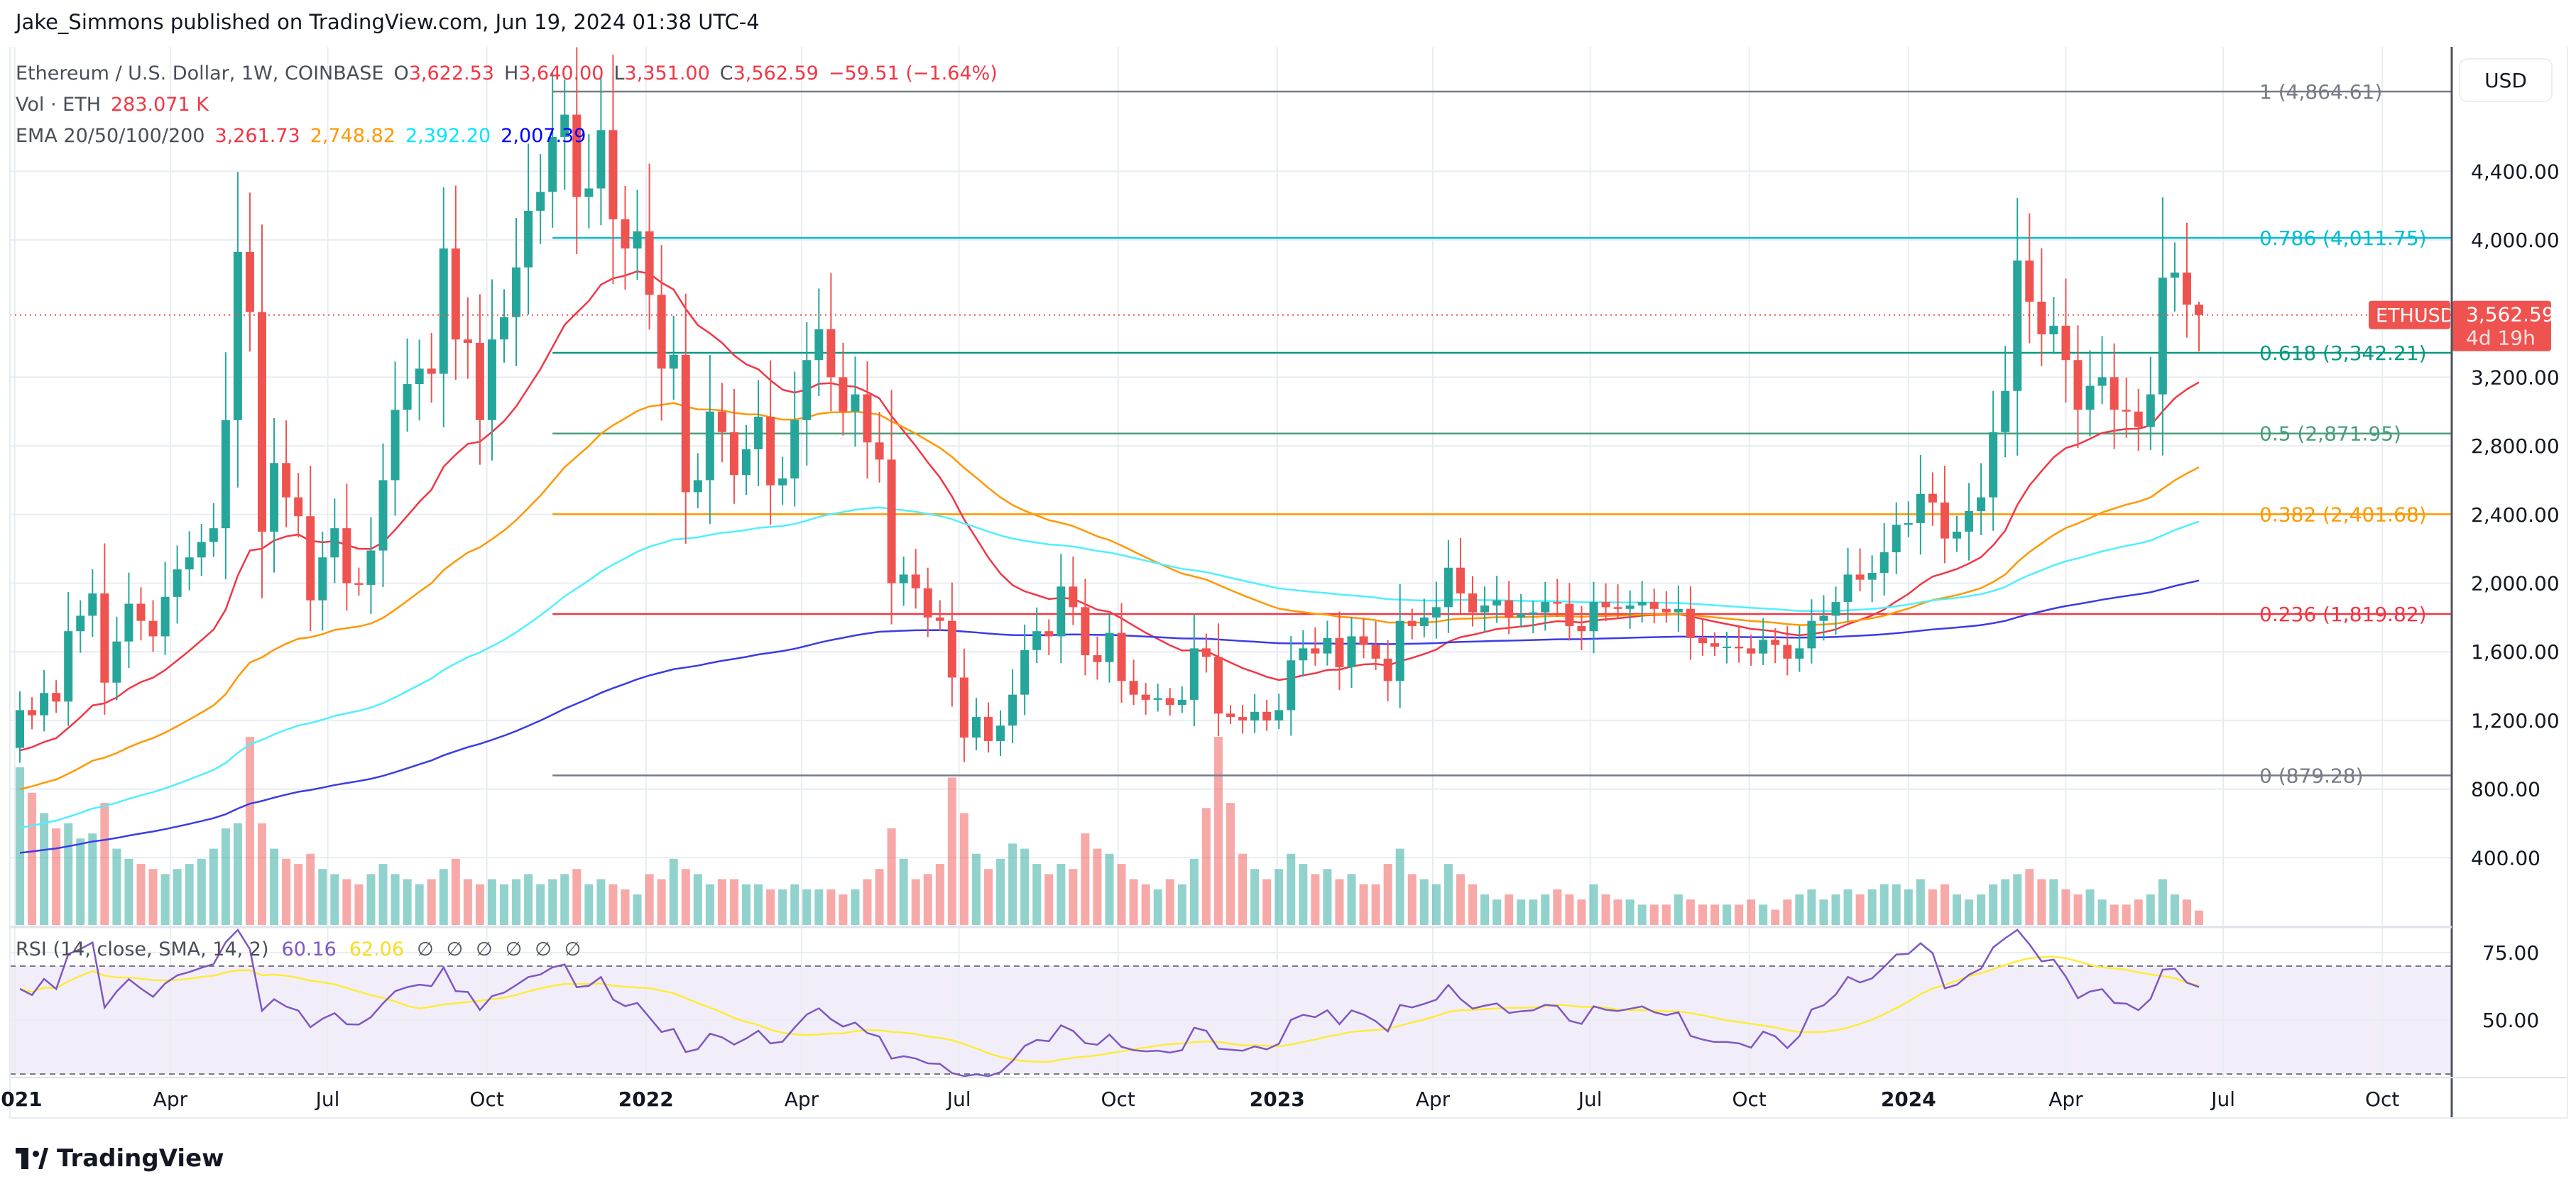 The width and height of the screenshot is (2576, 1189). I want to click on symbol-tag-text: ETHUSD, so click(2415, 316).